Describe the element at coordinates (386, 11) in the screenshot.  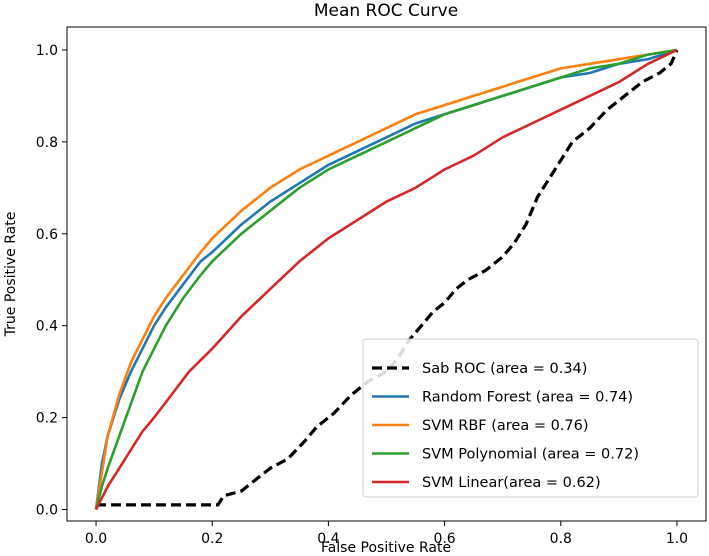
I see `chart-title: Mean ROC Curve` at that location.